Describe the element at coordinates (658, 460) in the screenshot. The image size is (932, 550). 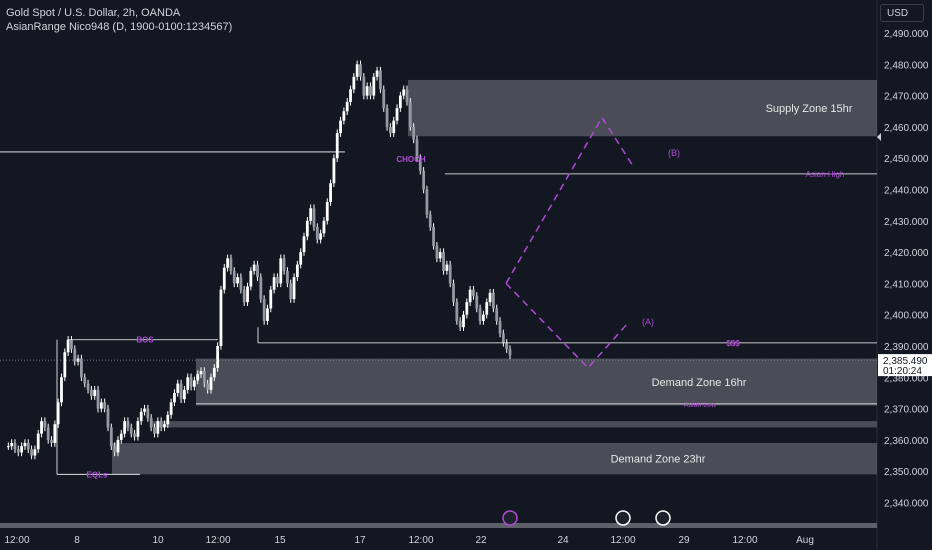
I see `zone-label: Demand Zone 23hr` at that location.